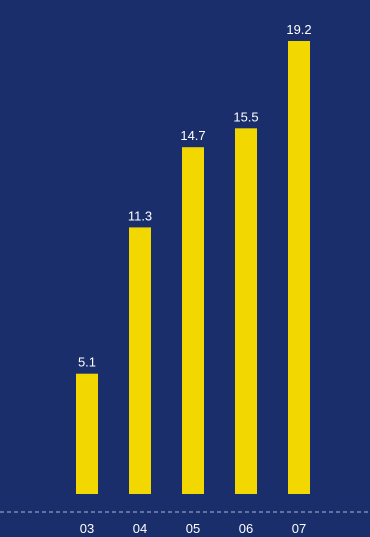  Describe the element at coordinates (246, 528) in the screenshot. I see `x-tick-label: 06` at that location.